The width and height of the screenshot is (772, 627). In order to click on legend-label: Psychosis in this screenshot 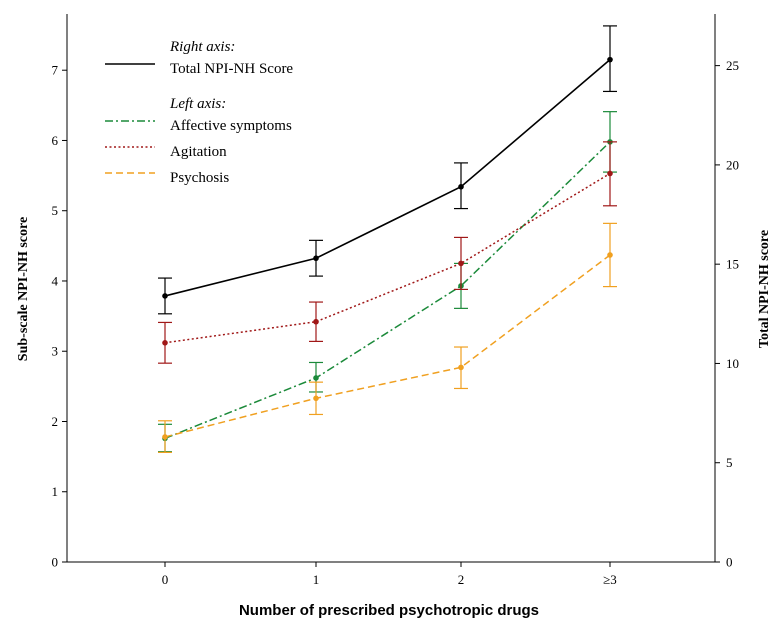, I will do `click(199, 178)`.